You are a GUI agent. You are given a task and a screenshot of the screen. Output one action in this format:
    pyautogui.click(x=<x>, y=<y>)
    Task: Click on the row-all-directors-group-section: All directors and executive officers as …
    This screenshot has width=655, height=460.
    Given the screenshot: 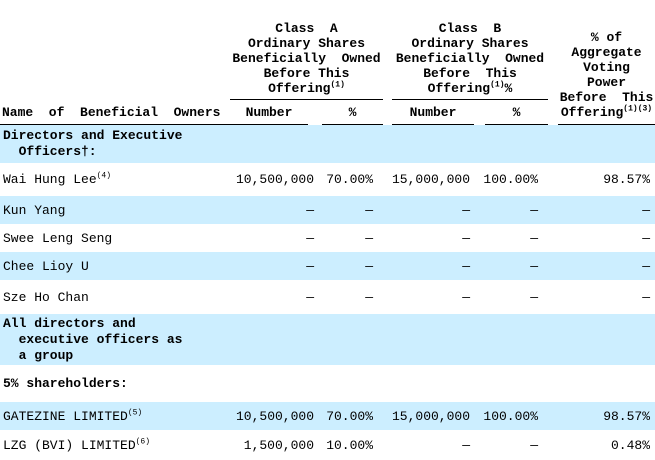 What is the action you would take?
    pyautogui.click(x=327, y=339)
    